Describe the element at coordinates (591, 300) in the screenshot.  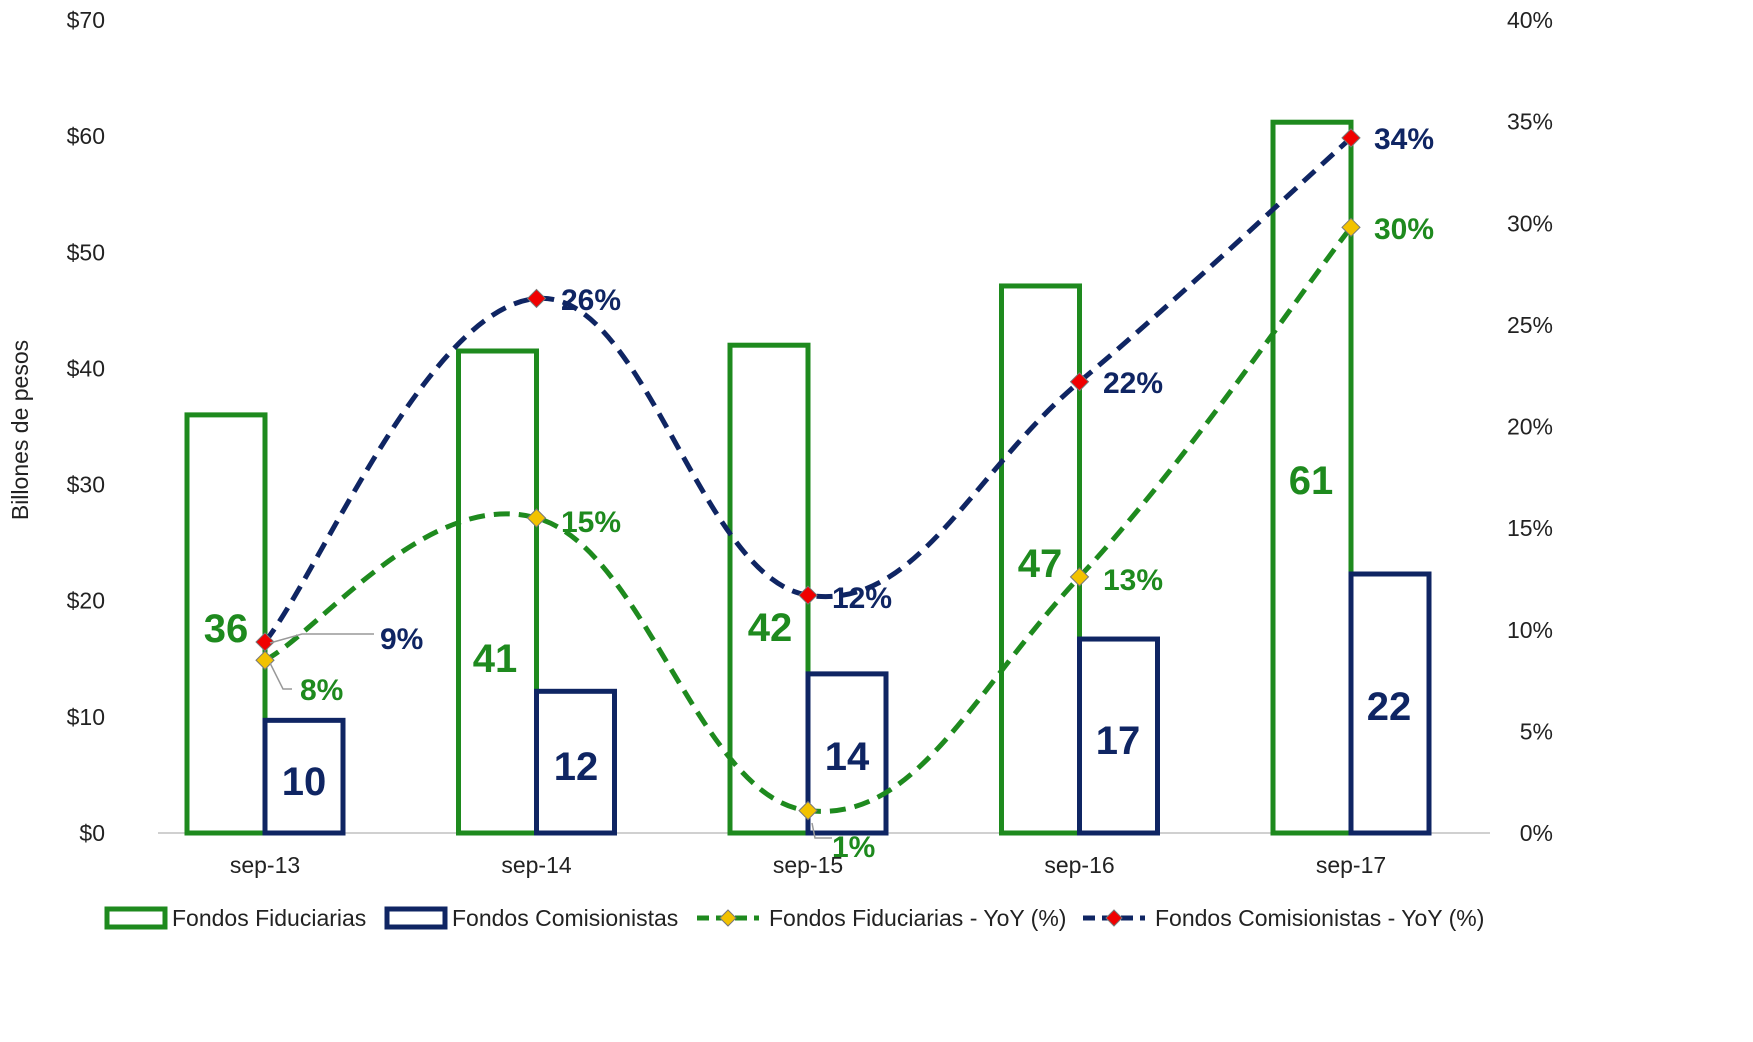
I see `pct-label-comisionistas: 26%` at that location.